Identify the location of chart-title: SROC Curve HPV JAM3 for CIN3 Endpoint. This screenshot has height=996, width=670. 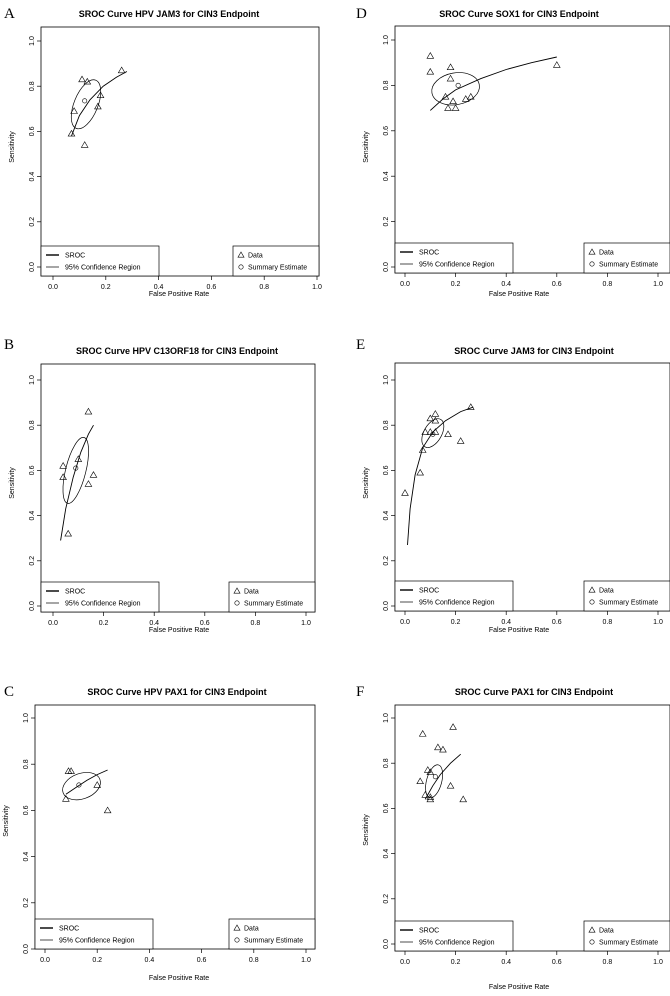
(169, 14).